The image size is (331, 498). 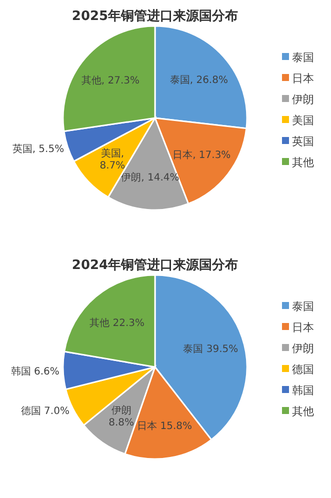 What do you see at coordinates (303, 120) in the screenshot?
I see `legend-label: 美国` at bounding box center [303, 120].